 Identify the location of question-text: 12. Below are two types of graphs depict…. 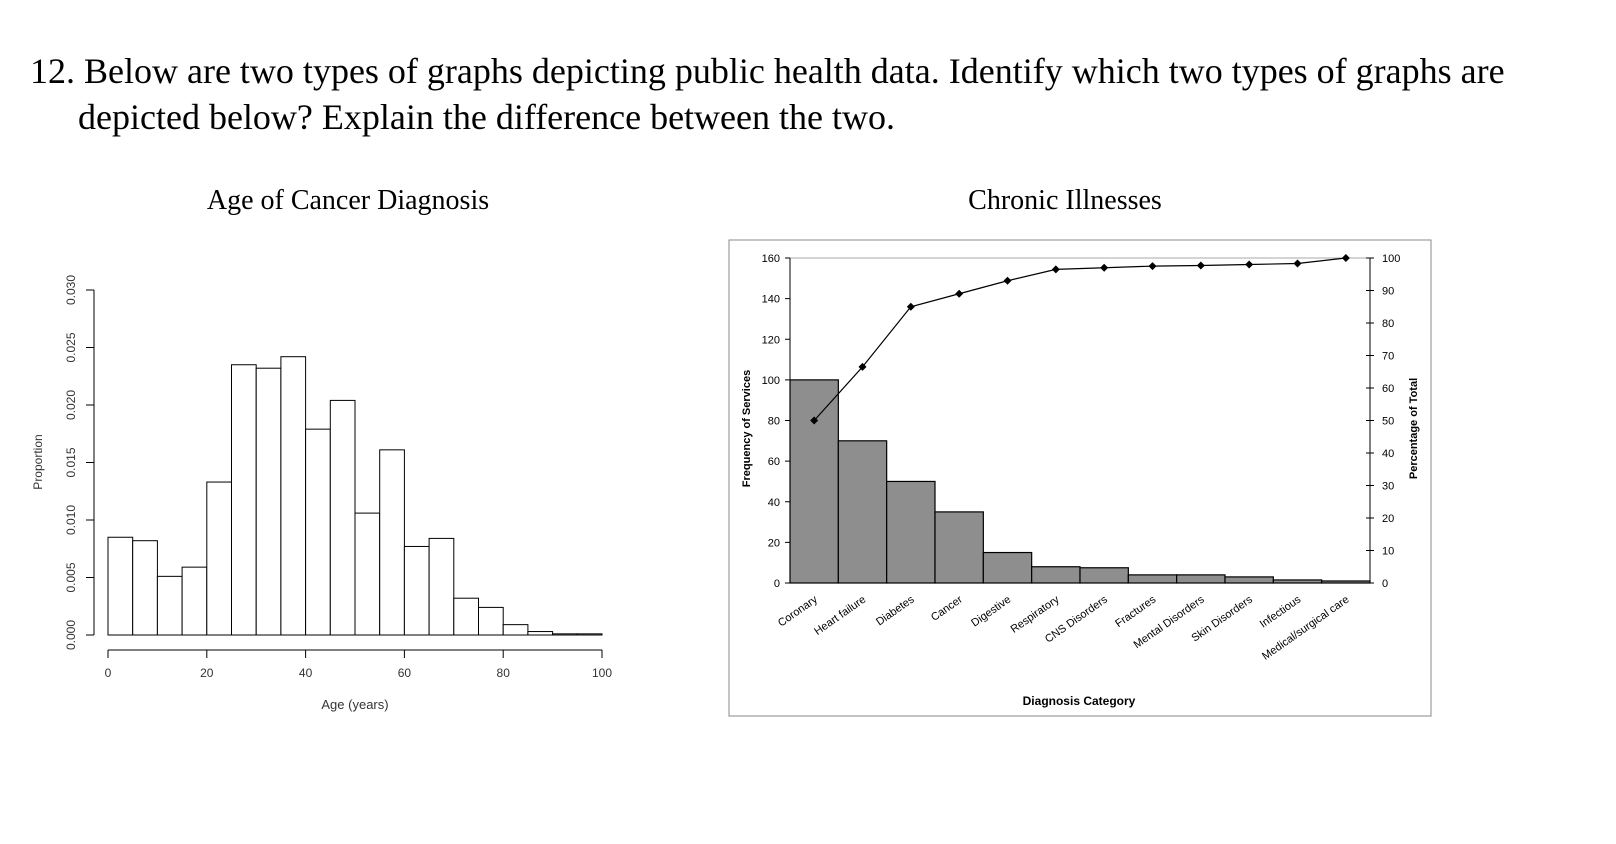
(810, 94).